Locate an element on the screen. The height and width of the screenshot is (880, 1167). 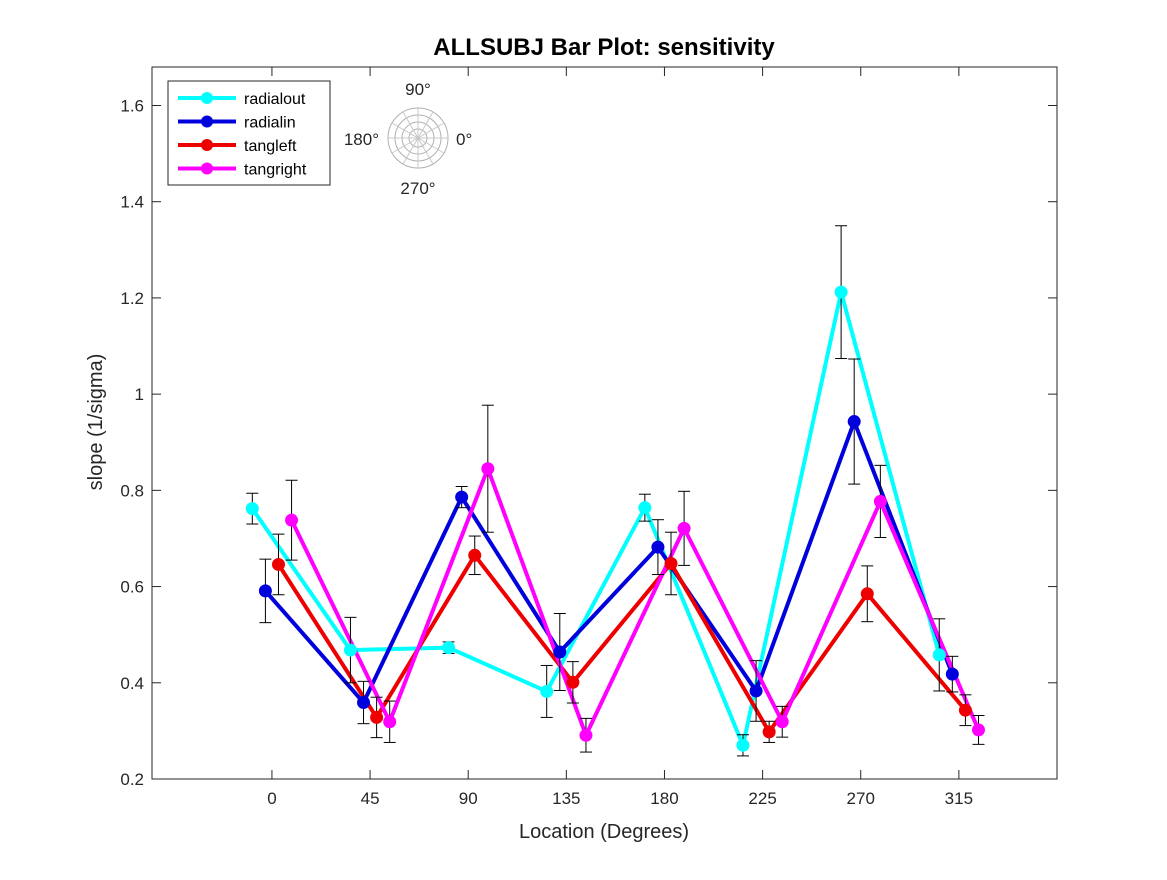
x-tick-label: 135 is located at coordinates (566, 798).